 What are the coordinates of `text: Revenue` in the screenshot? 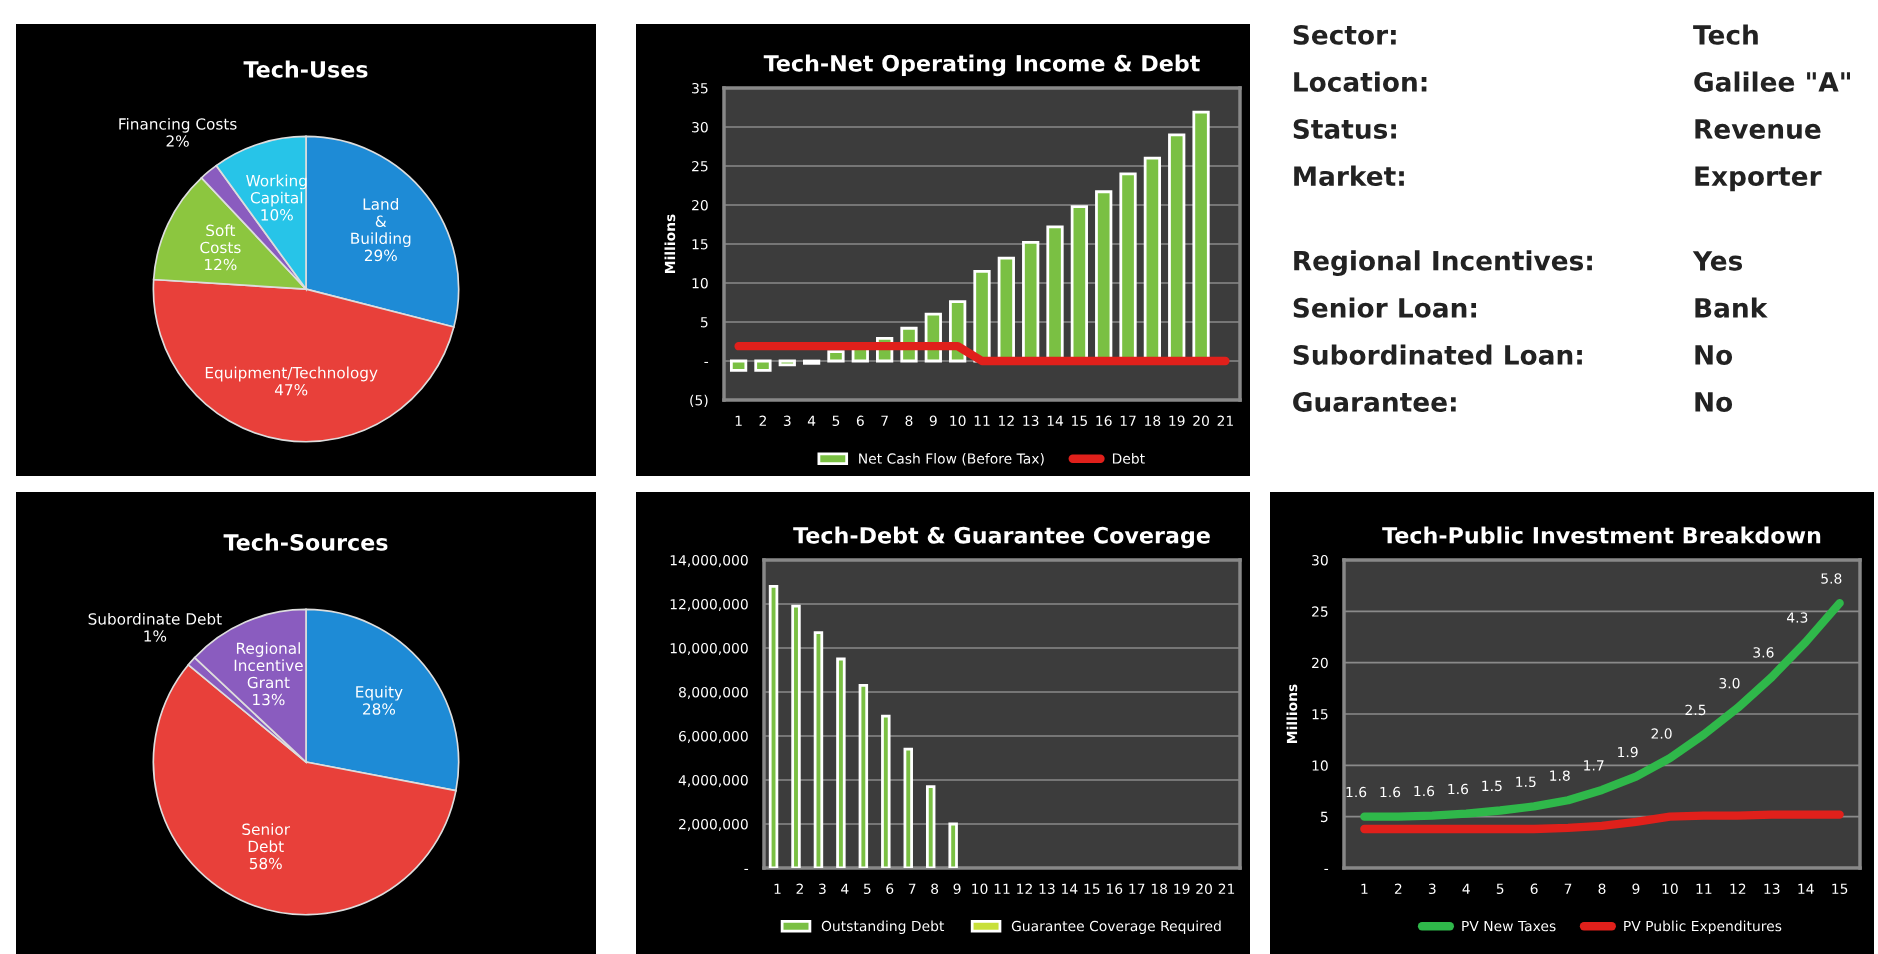 It's located at (1758, 129).